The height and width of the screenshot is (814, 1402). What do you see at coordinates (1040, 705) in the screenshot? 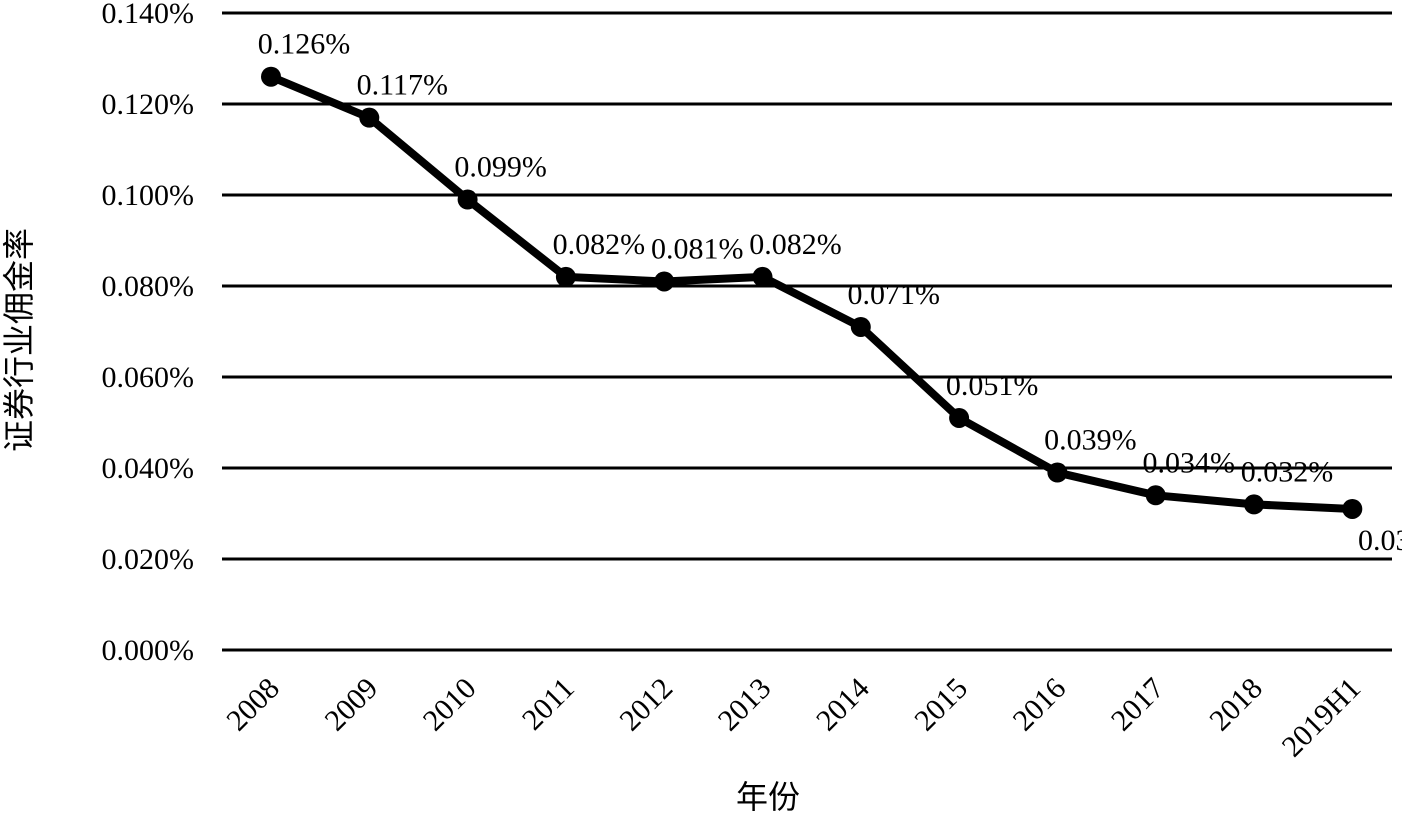
I see `x-tick-label: 2016` at bounding box center [1040, 705].